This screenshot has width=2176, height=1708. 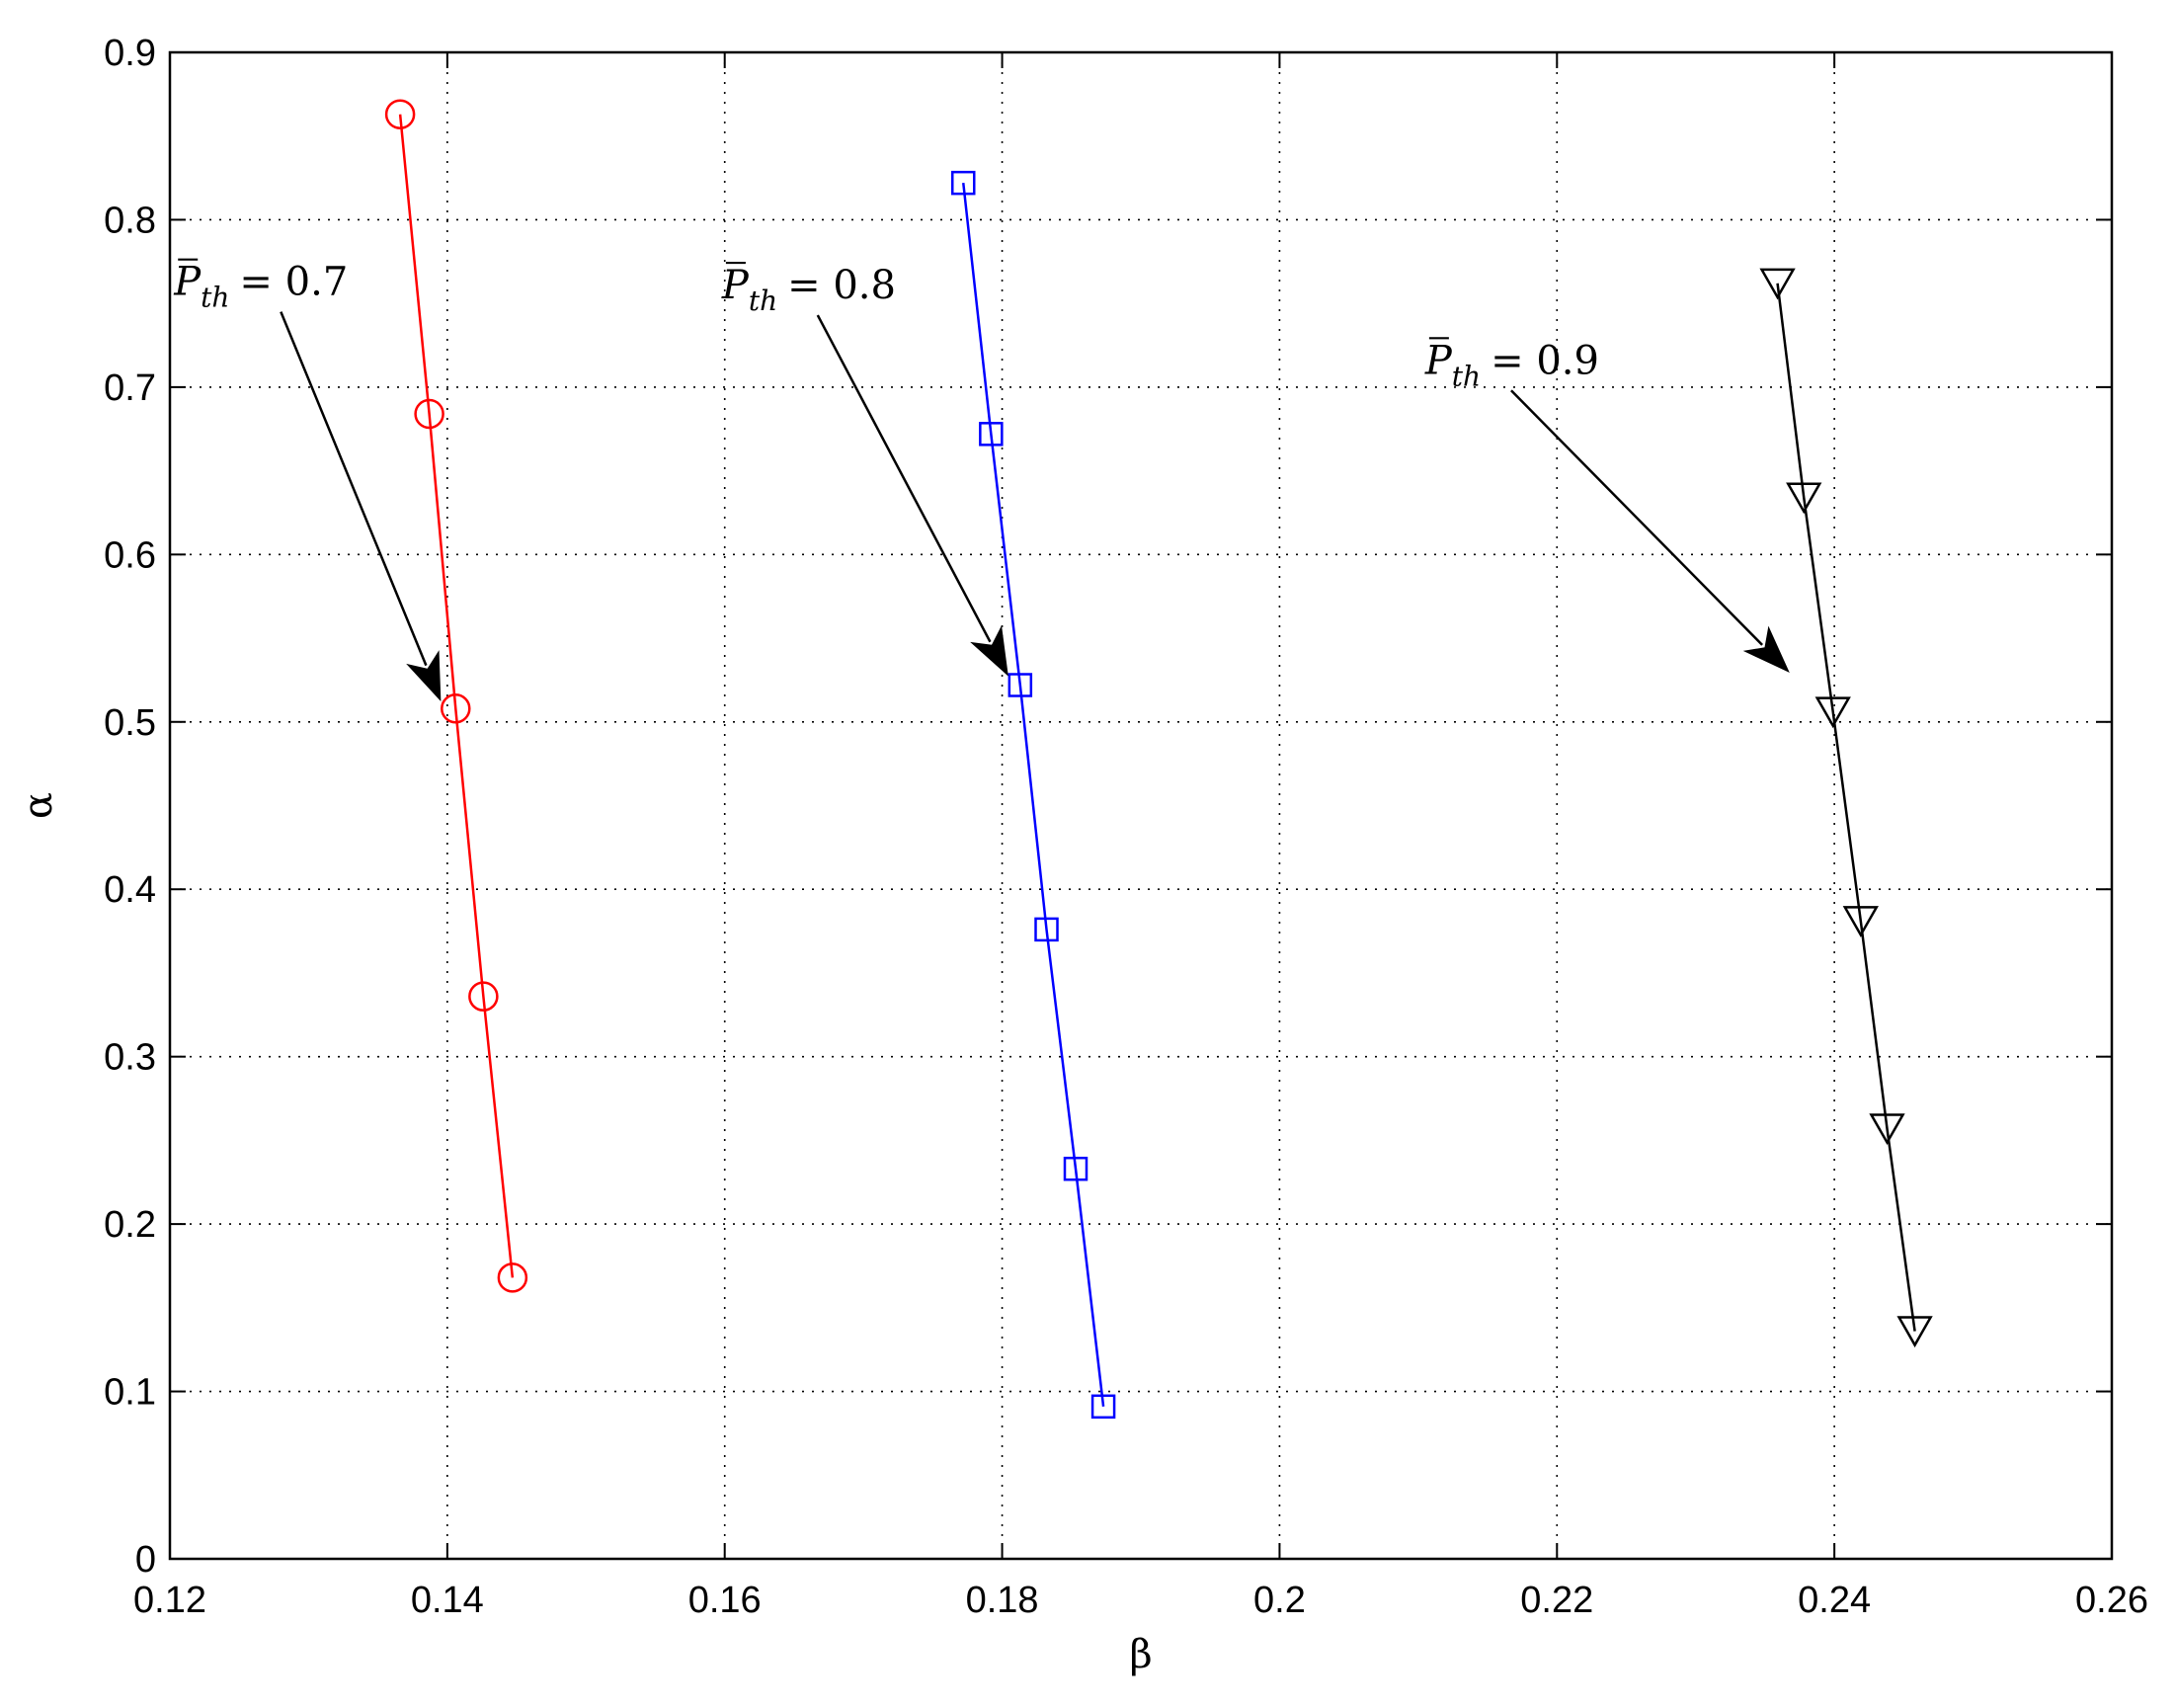 What do you see at coordinates (1003, 1600) in the screenshot?
I see `x-tick-label: 0.18` at bounding box center [1003, 1600].